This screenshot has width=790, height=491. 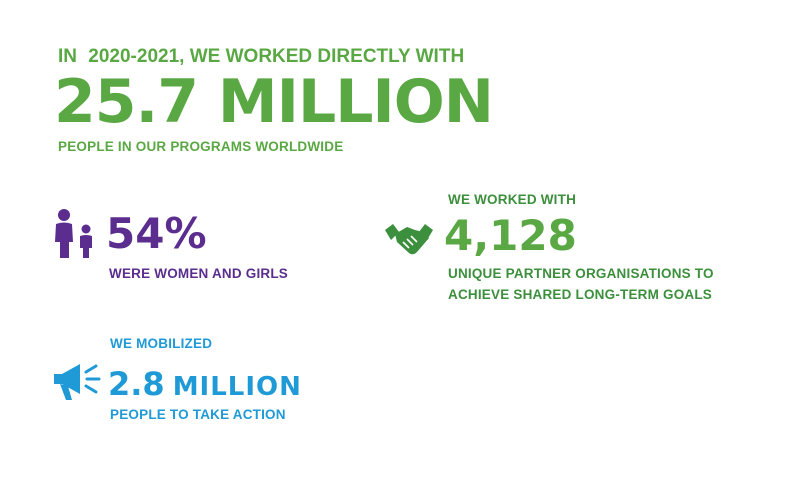 What do you see at coordinates (327, 56) in the screenshot?
I see `headline-intro-suffix: WE WORKED DIRECTLY WITH` at bounding box center [327, 56].